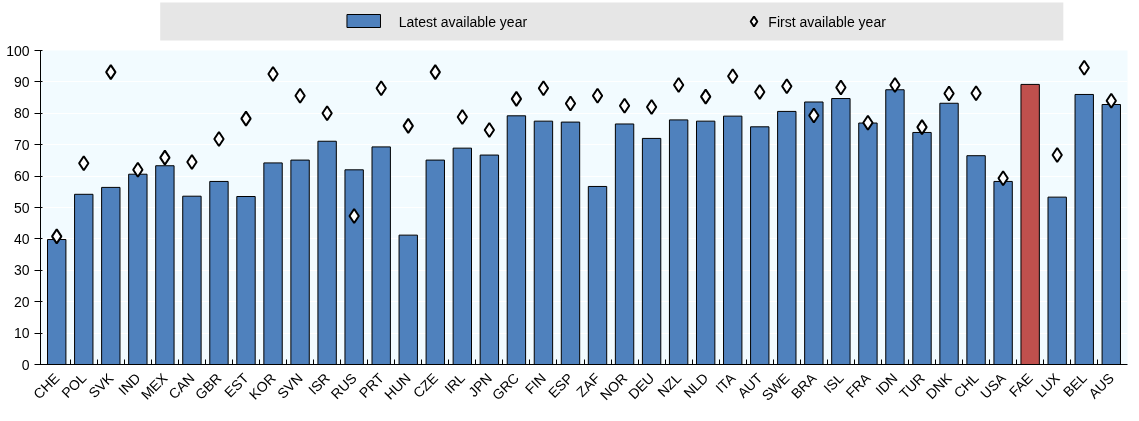 The width and height of the screenshot is (1139, 421). I want to click on y-tick-label: 30, so click(21, 270).